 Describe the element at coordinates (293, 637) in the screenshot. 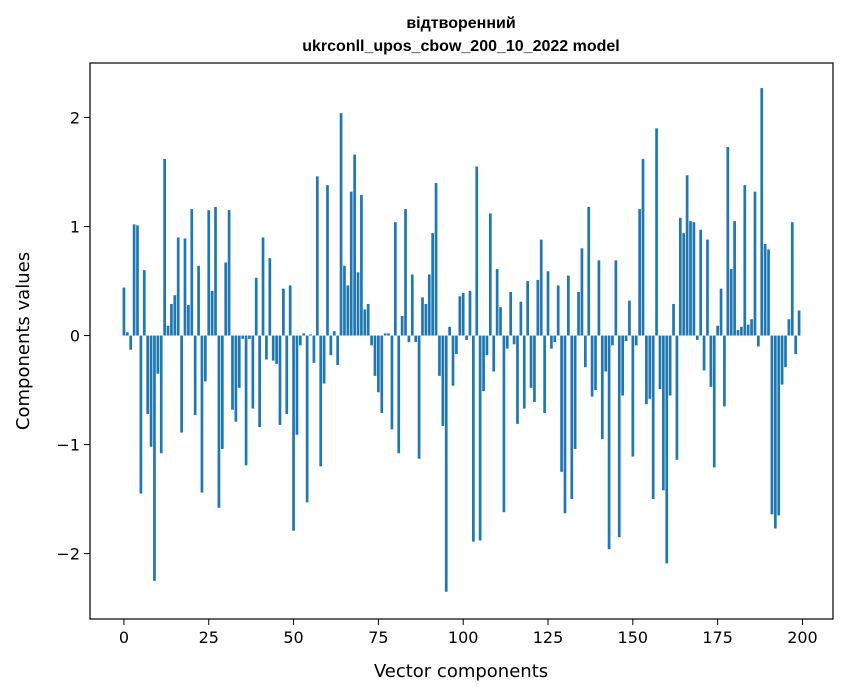

I see `x-tick-label: 50` at that location.